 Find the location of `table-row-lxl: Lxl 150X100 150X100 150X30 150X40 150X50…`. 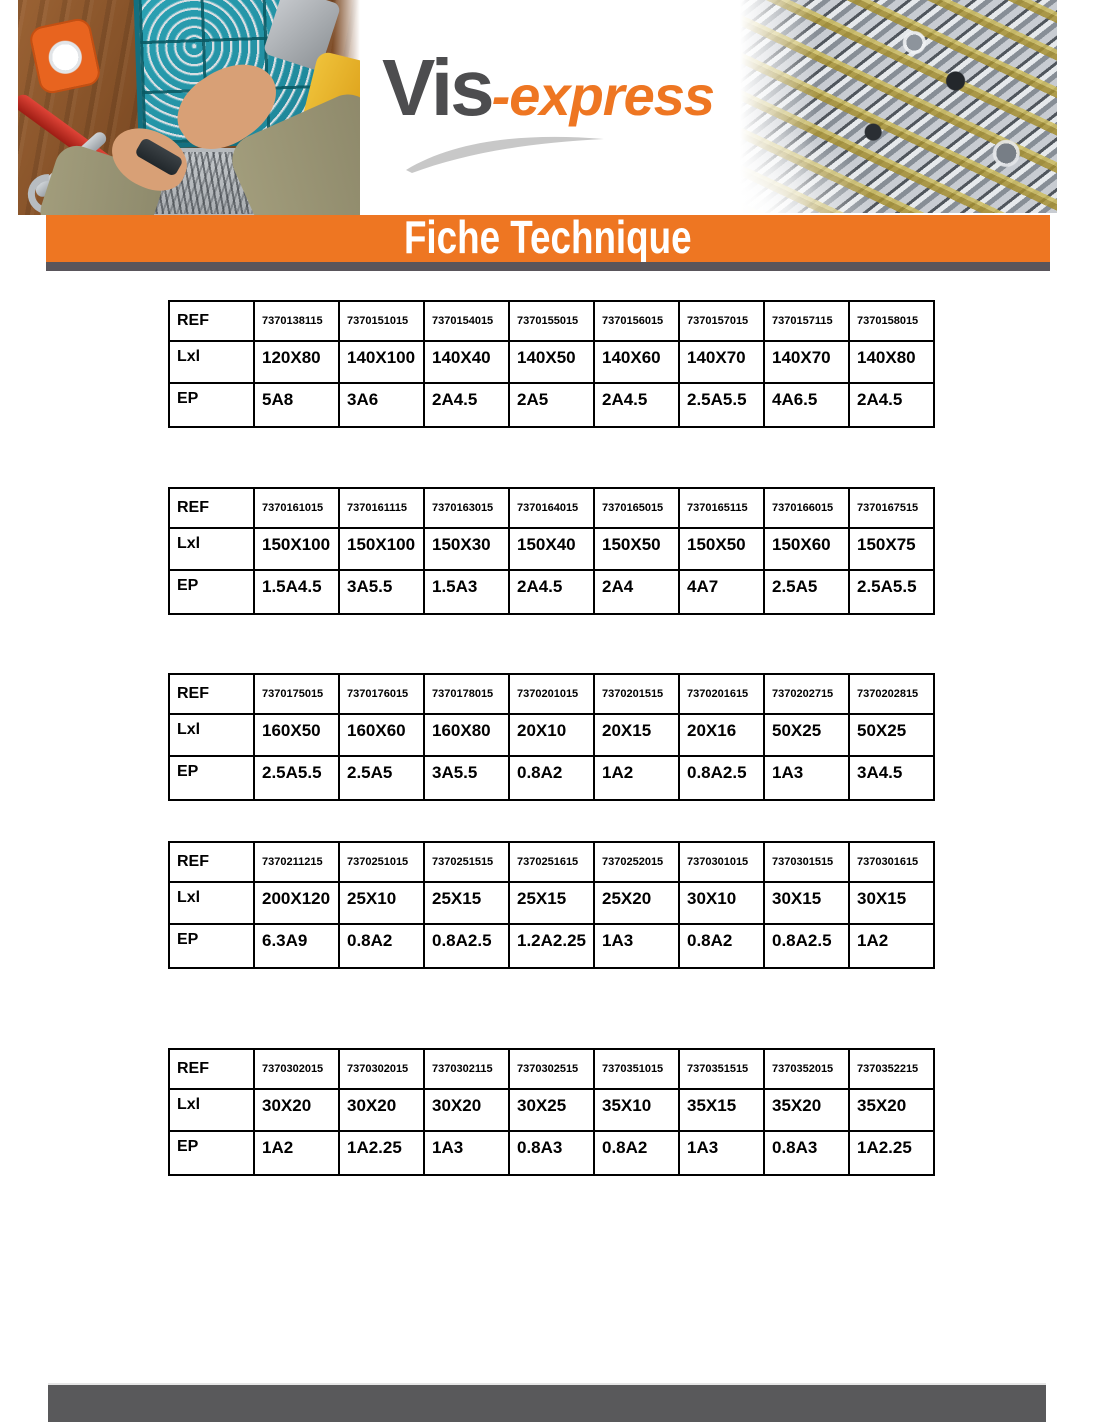

table-row-lxl: Lxl 150X100 150X100 150X30 150X40 150X50… is located at coordinates (551, 549).